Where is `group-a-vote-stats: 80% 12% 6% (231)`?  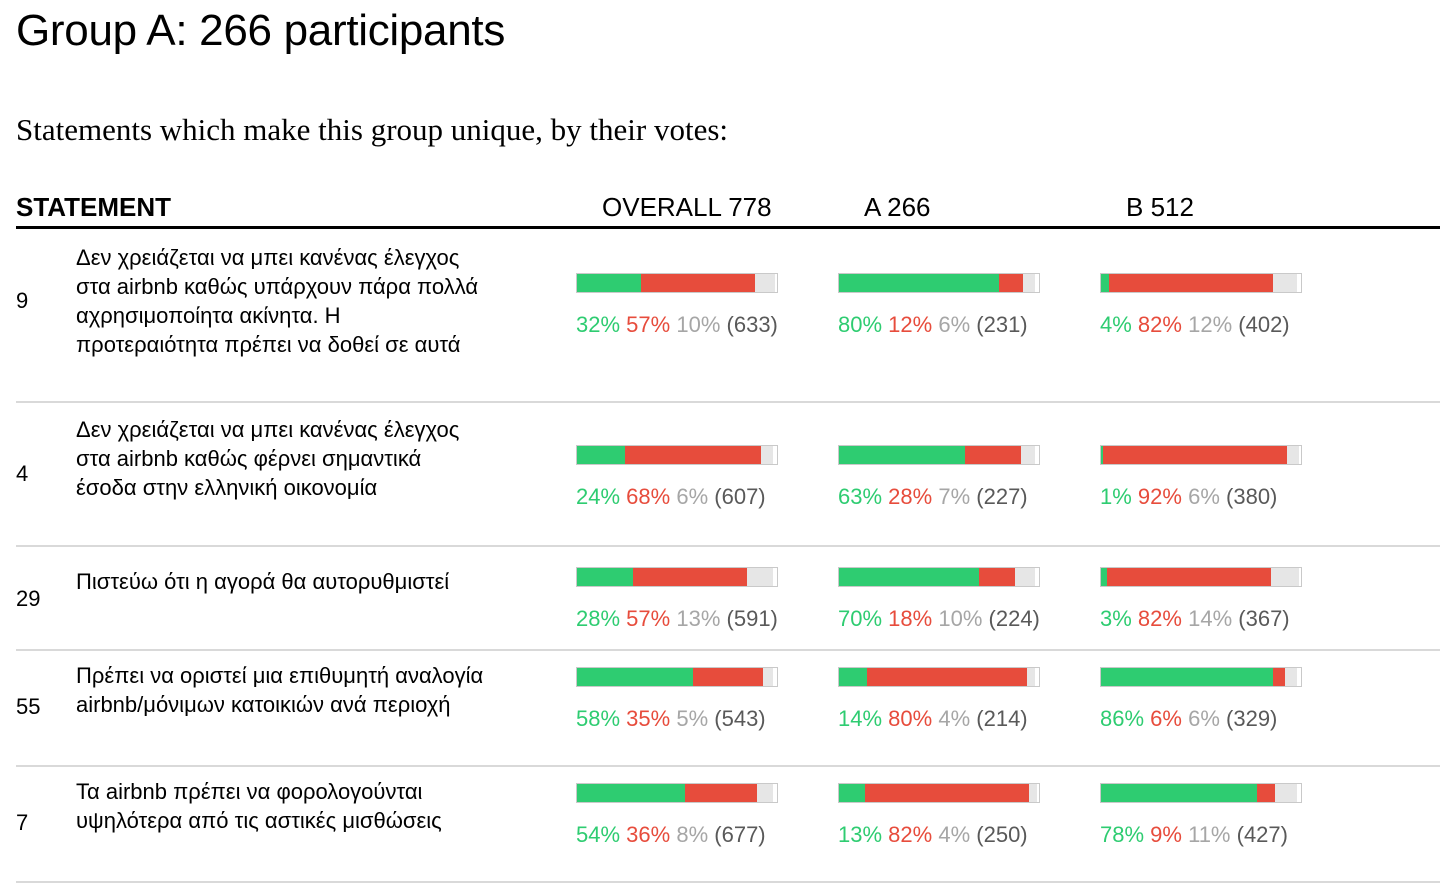 group-a-vote-stats: 80% 12% 6% (231) is located at coordinates (968, 325).